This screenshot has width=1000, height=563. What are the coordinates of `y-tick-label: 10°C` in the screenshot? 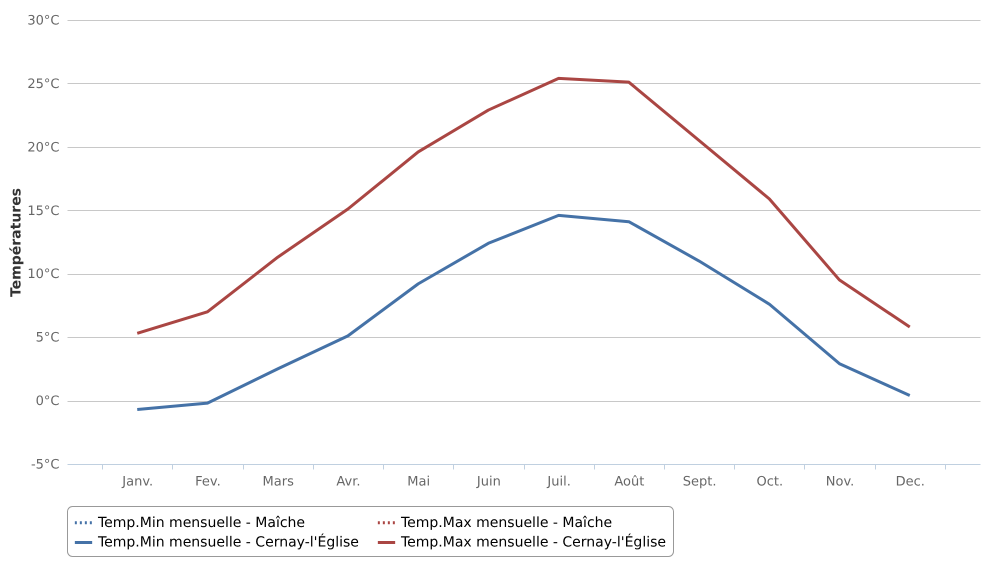 It's located at (43, 274).